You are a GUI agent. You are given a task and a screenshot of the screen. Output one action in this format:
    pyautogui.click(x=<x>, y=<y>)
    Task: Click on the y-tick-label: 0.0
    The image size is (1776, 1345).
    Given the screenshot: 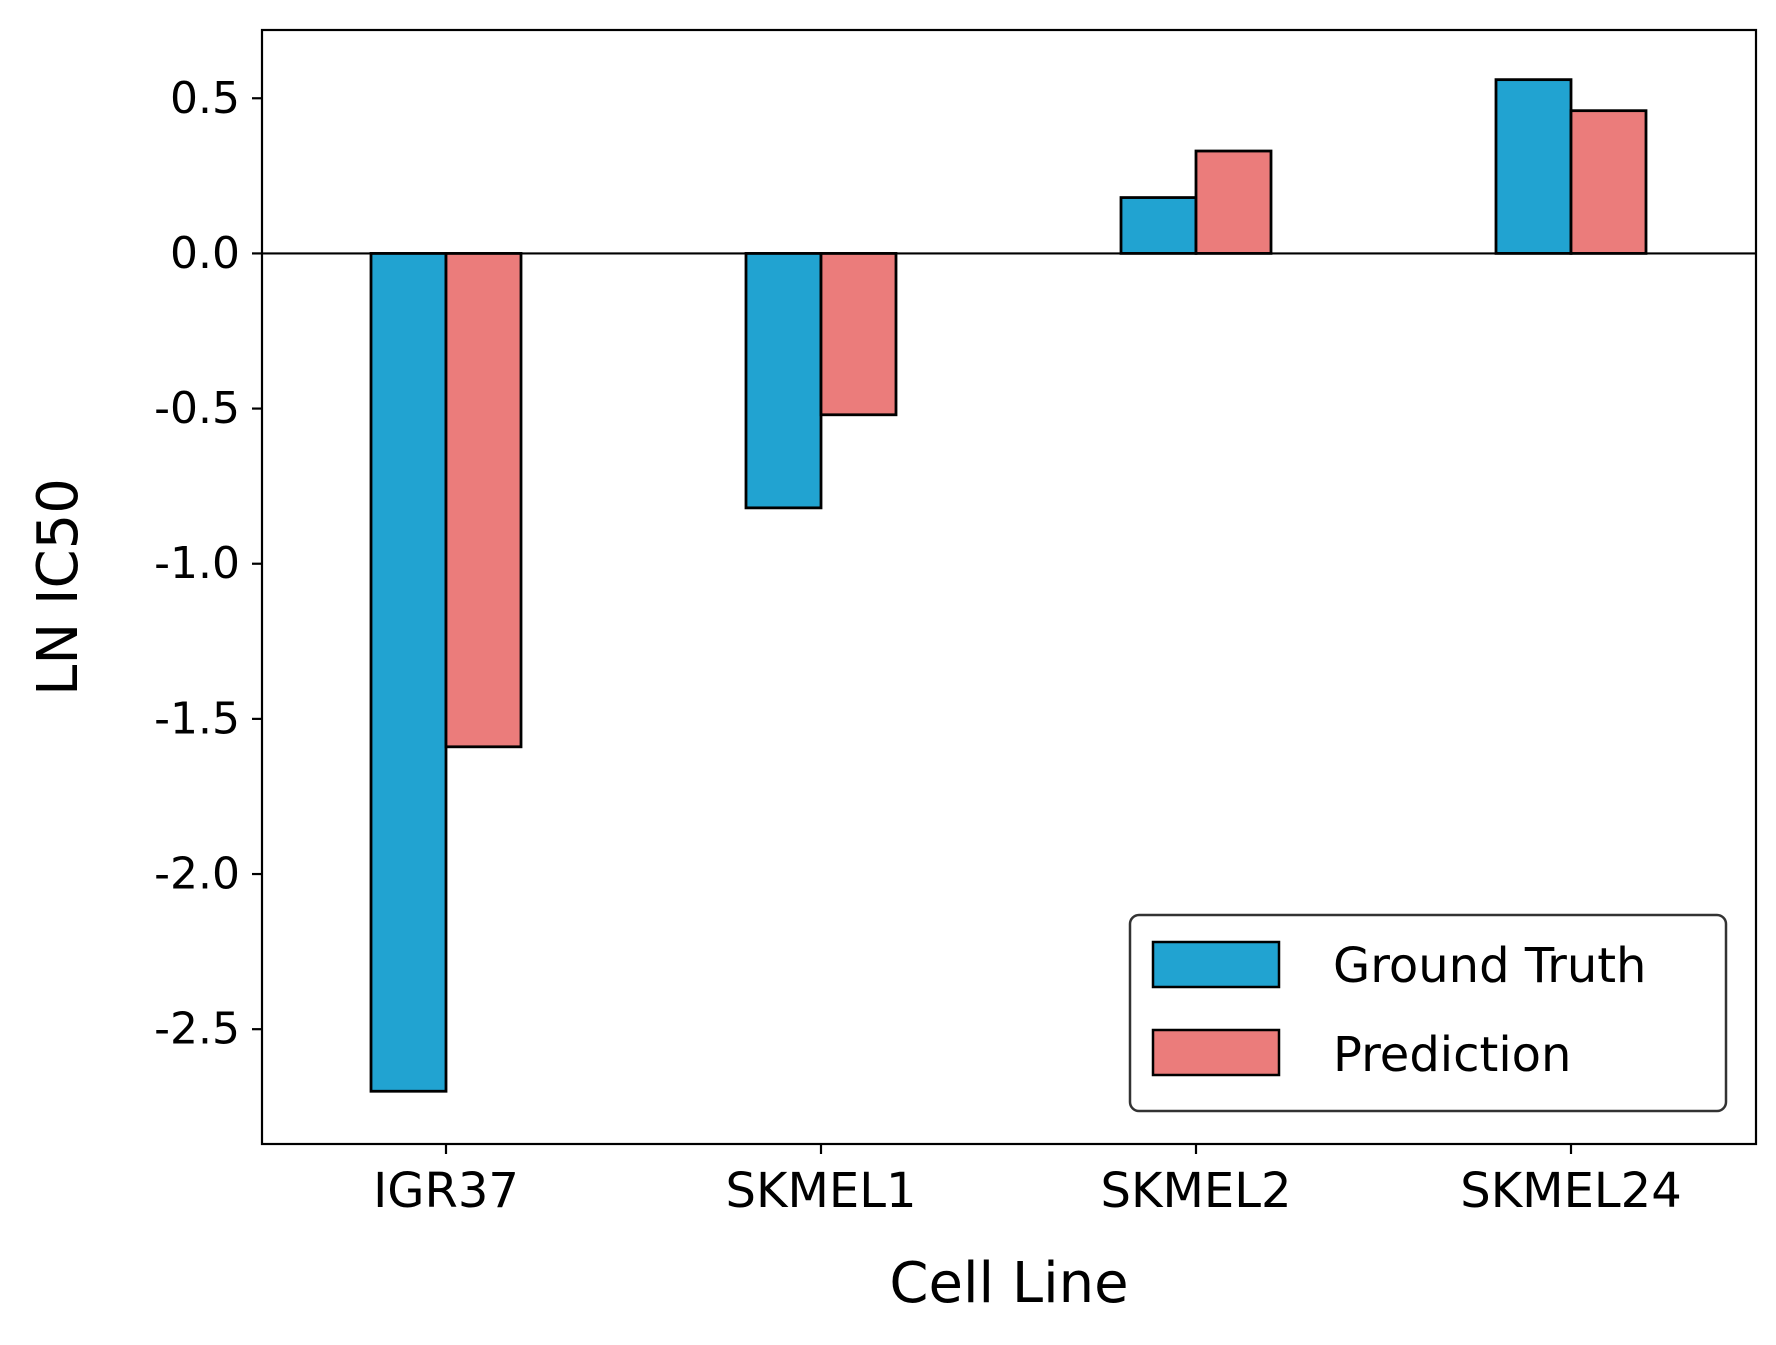 What is the action you would take?
    pyautogui.click(x=205, y=253)
    